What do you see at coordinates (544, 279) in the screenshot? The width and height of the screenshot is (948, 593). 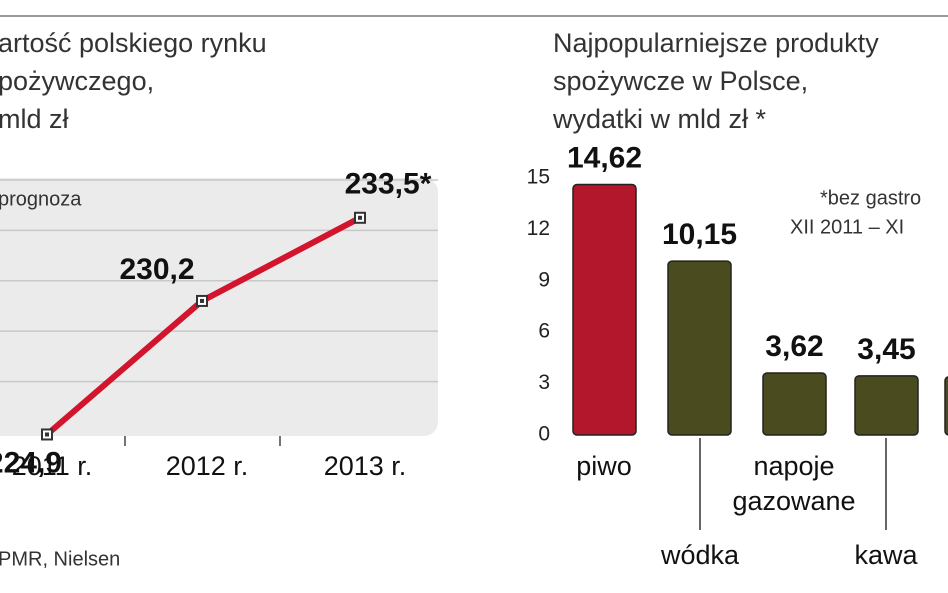 I see `y-tick-label: 9` at bounding box center [544, 279].